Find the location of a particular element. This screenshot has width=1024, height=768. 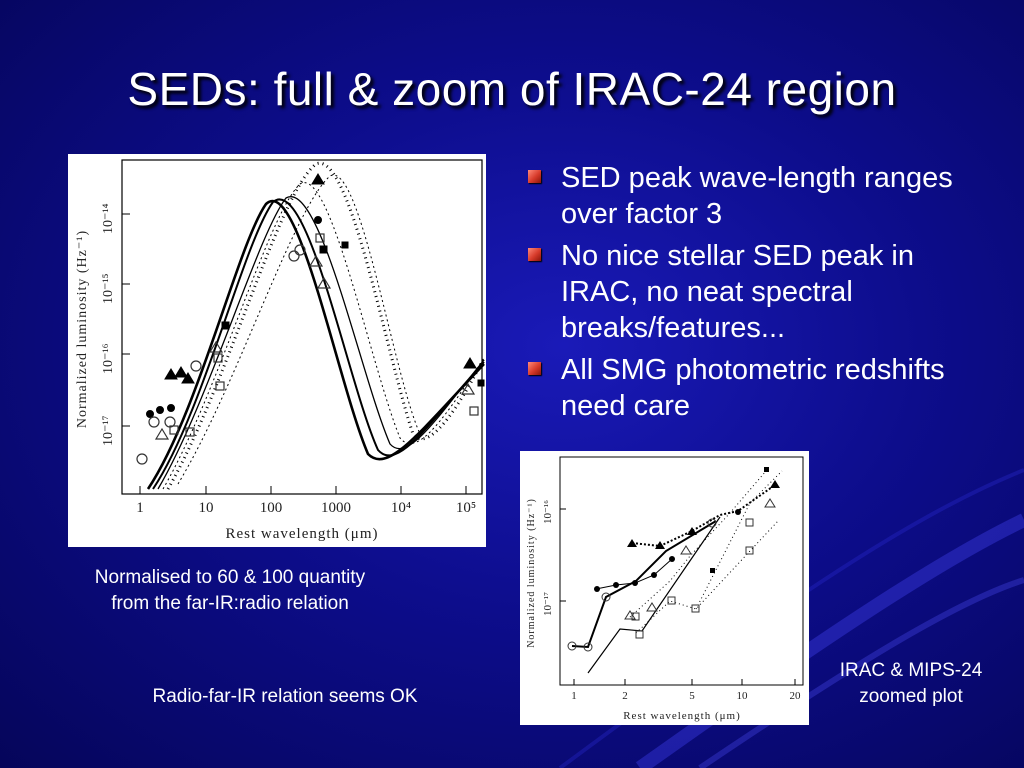

y-tick-label: 10⁻¹⁴ is located at coordinates (108, 218).